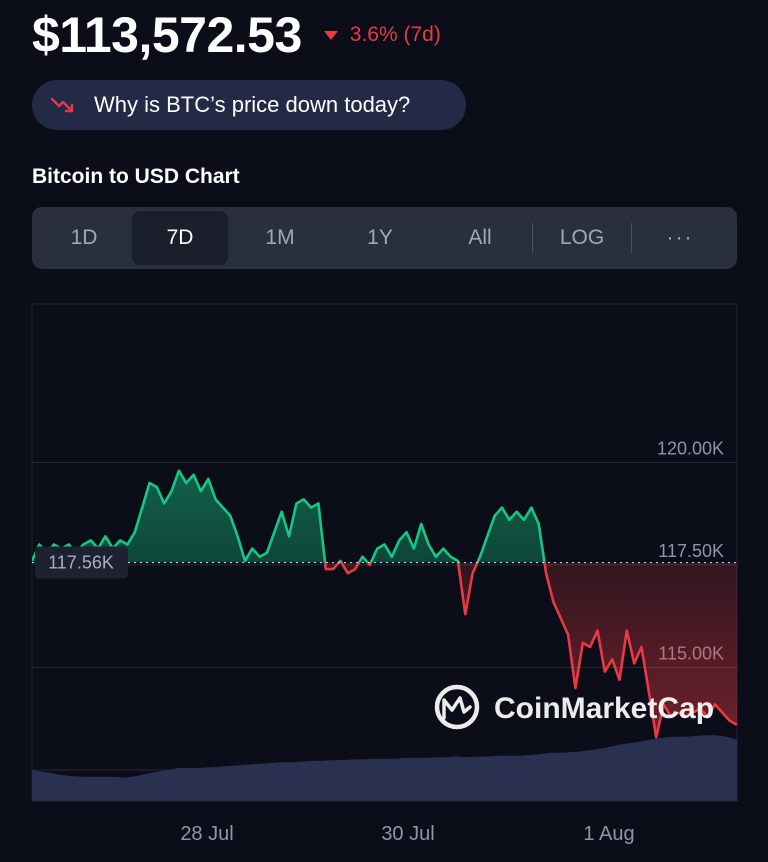 This screenshot has height=862, width=768. What do you see at coordinates (395, 34) in the screenshot?
I see `price-change-value: 3.6% (7d)` at bounding box center [395, 34].